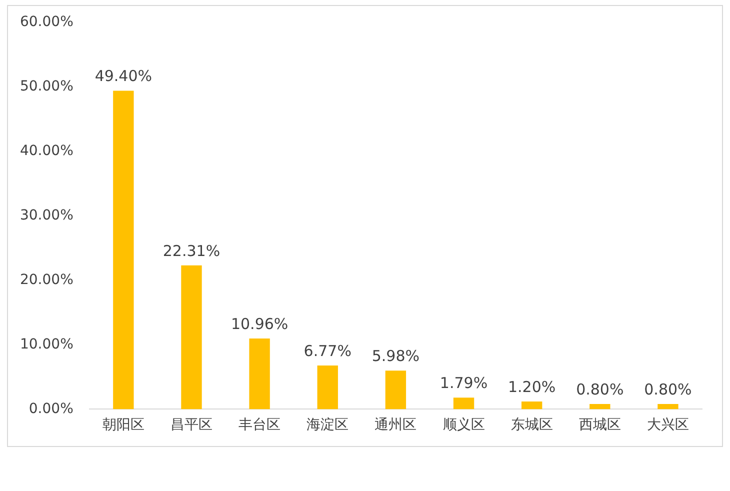 The image size is (730, 491). What do you see at coordinates (667, 425) in the screenshot?
I see `x-tick-label: 大兴区` at bounding box center [667, 425].